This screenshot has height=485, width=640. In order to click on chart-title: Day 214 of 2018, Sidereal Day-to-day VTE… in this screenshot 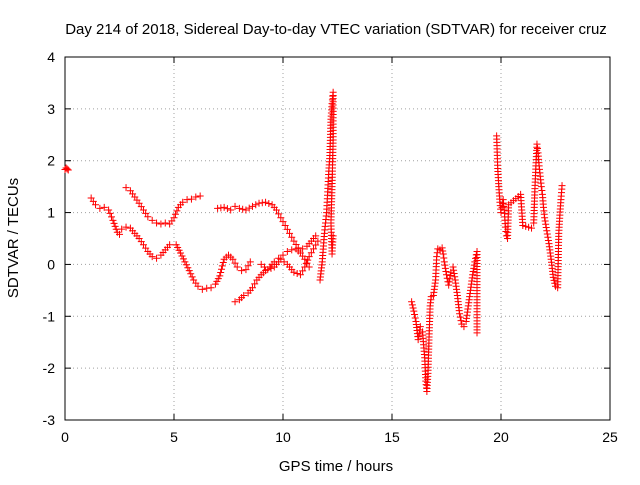, I will do `click(336, 29)`.